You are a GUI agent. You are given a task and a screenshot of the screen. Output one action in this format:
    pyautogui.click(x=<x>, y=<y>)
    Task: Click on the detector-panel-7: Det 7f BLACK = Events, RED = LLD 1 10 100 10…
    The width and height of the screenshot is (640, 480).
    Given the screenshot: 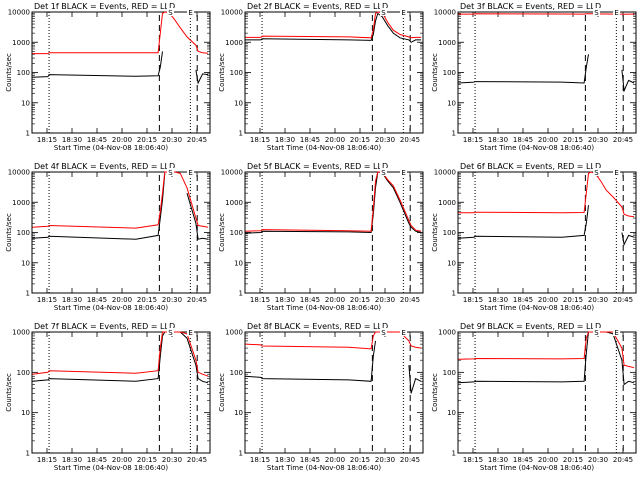 What is the action you would take?
    pyautogui.click(x=108, y=397)
    